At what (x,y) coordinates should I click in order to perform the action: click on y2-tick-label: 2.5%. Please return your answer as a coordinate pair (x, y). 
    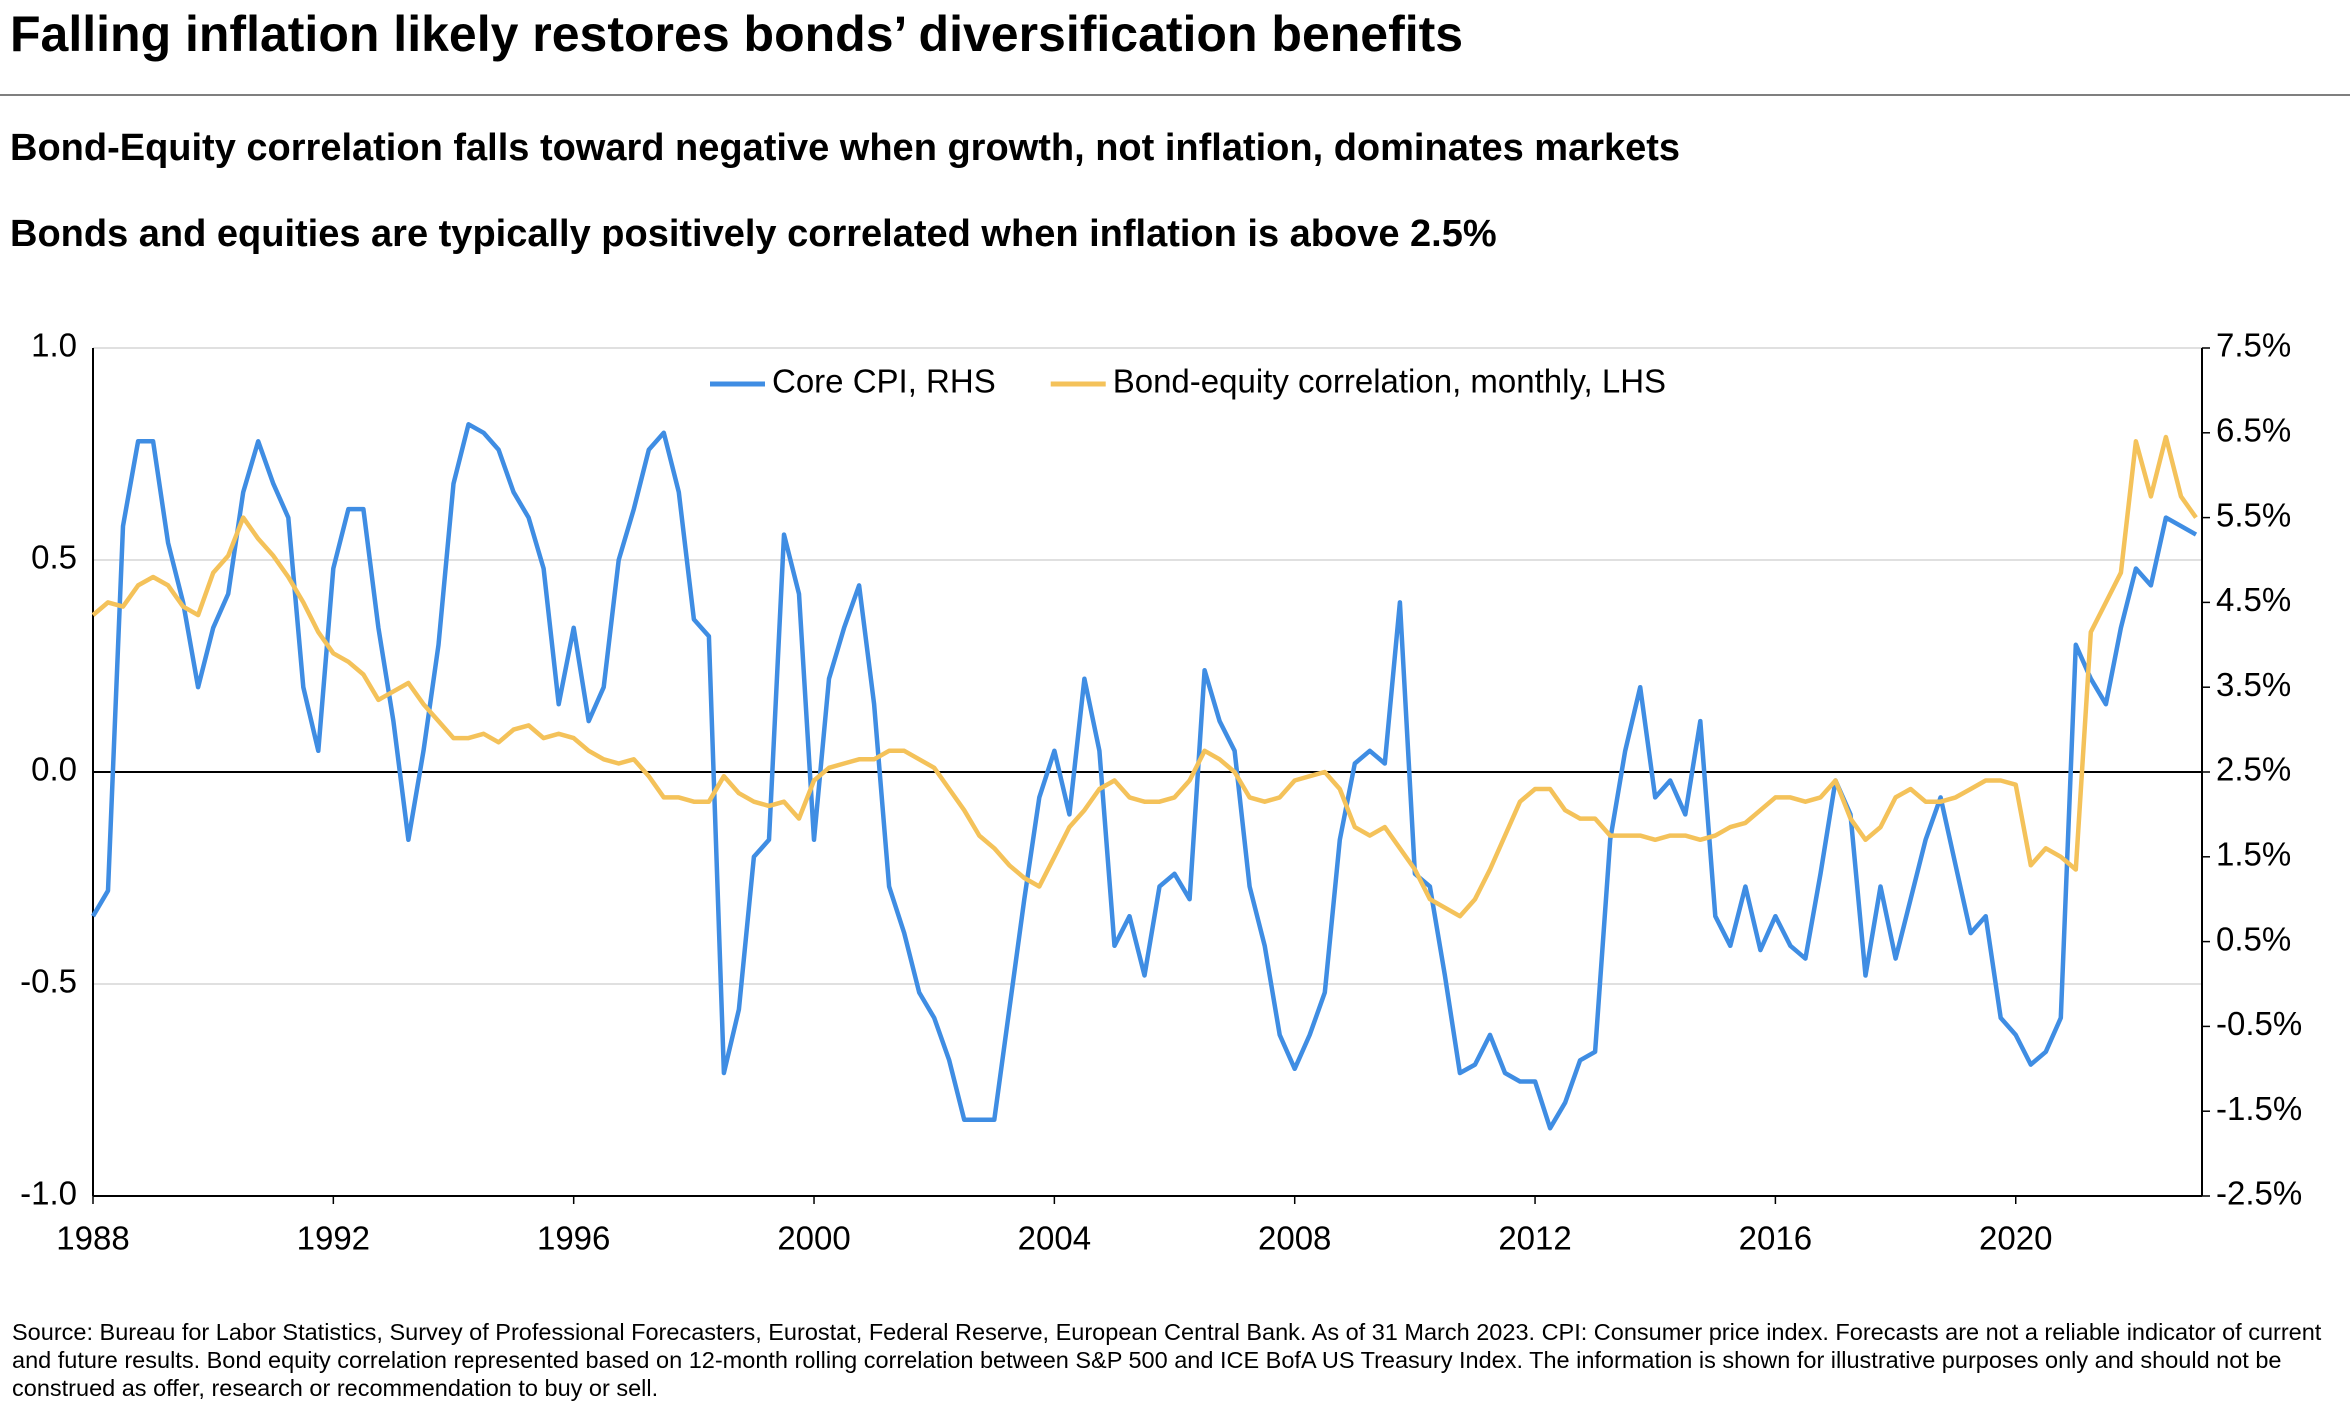
    Looking at the image, I should click on (2253, 769).